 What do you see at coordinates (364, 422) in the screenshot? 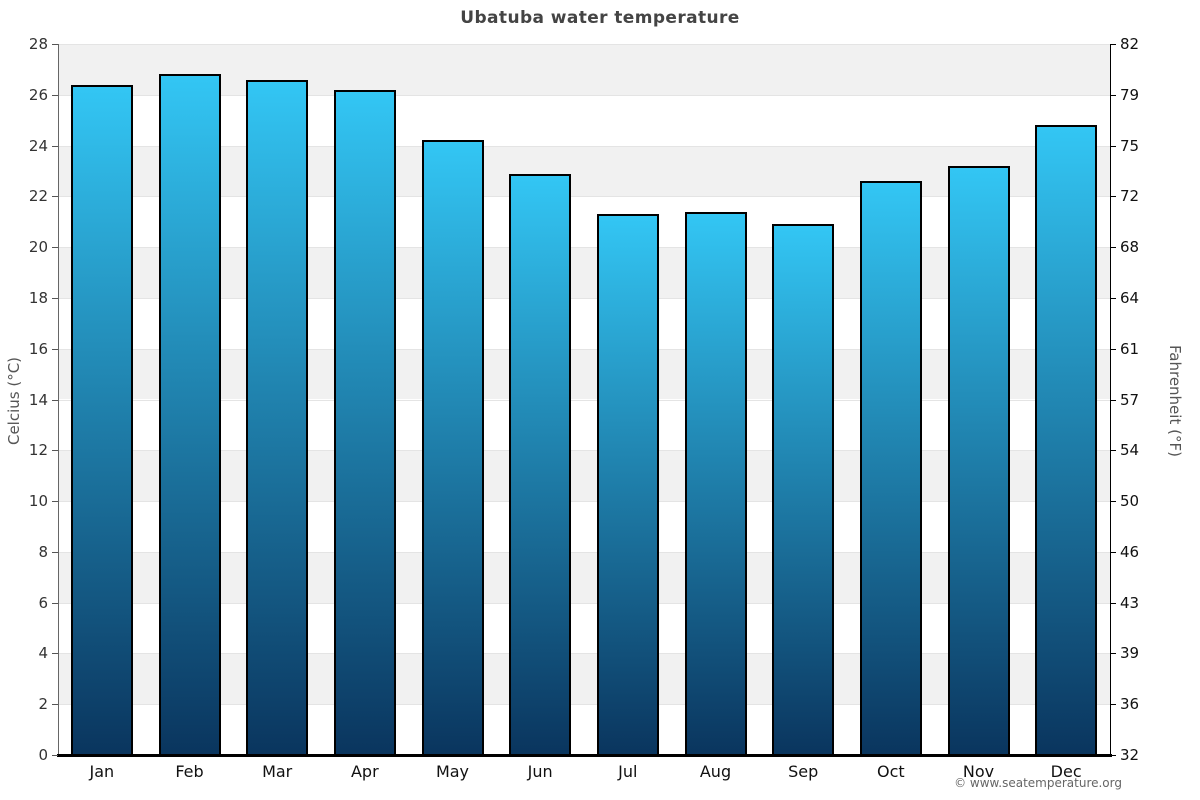
I see `bar-apr` at bounding box center [364, 422].